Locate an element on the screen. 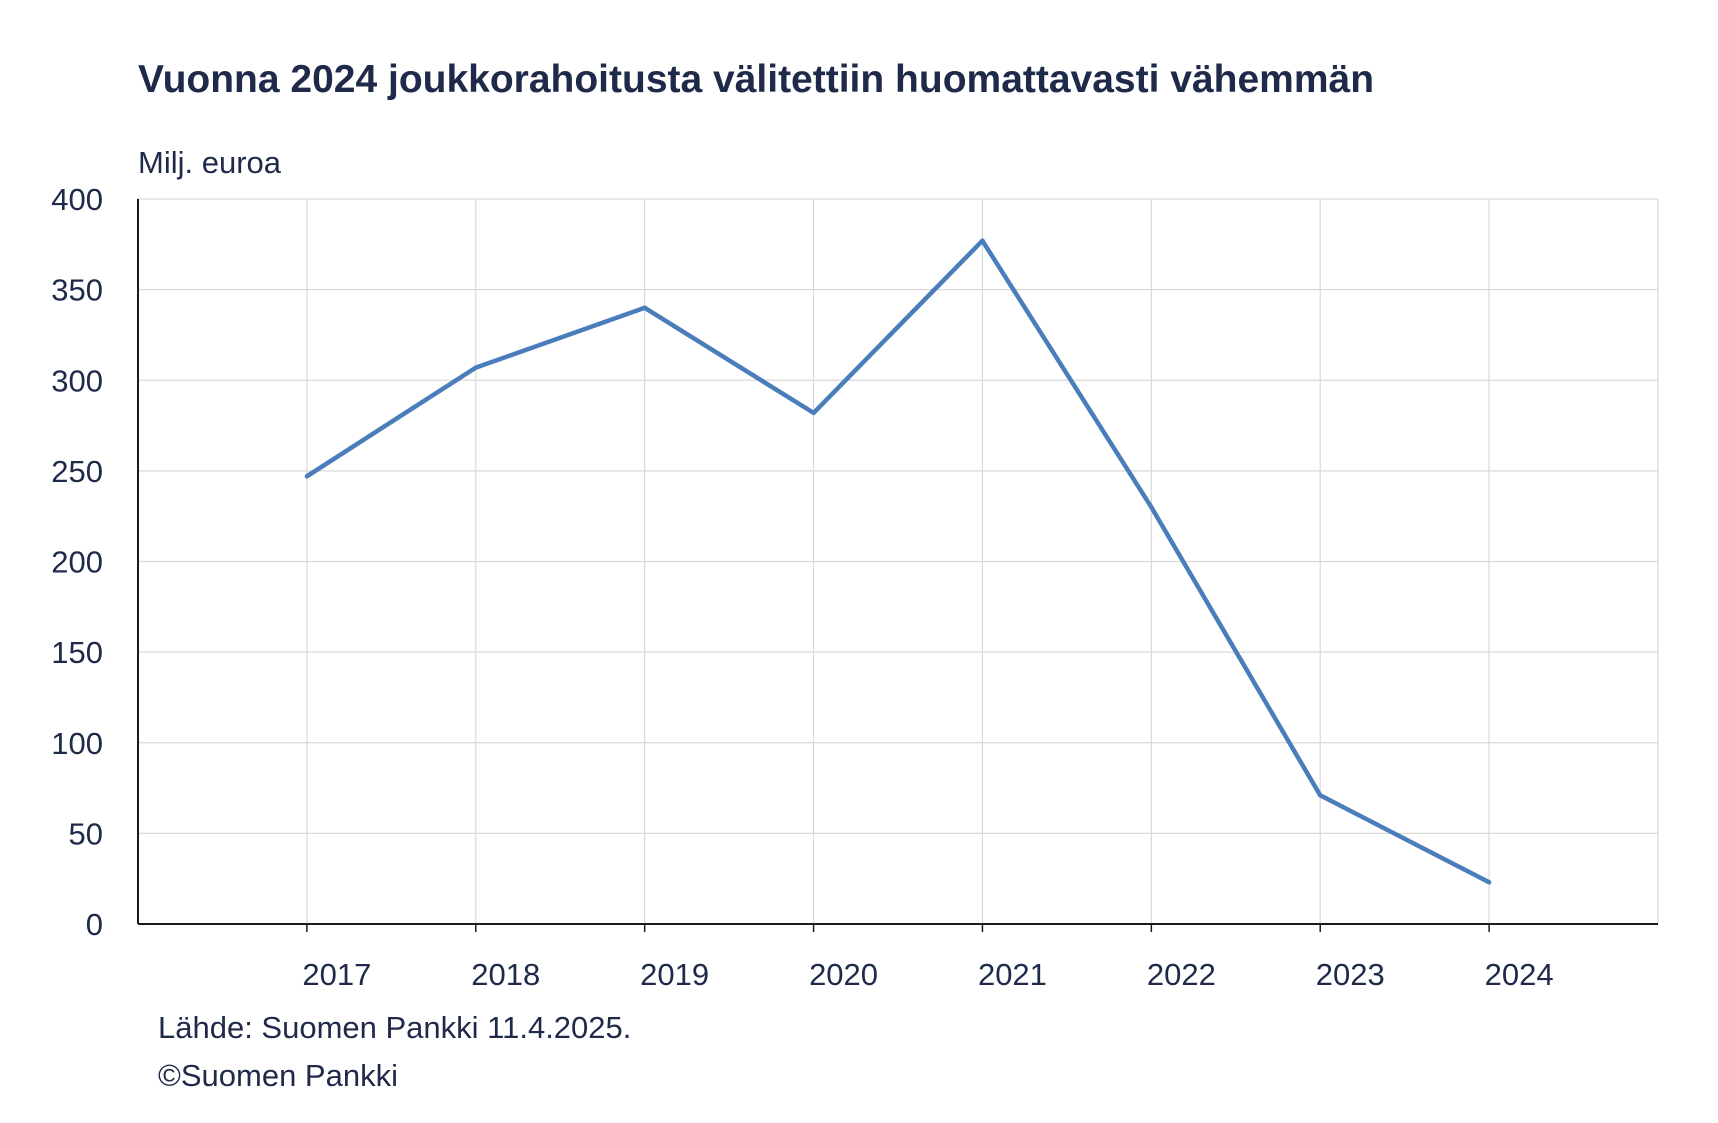  data-point-2024 is located at coordinates (1489, 882).